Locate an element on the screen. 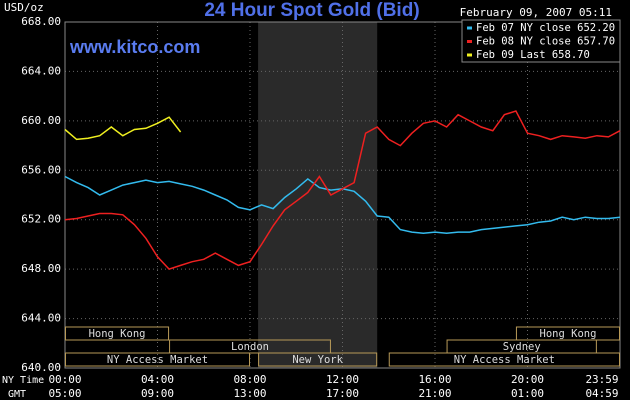 The width and height of the screenshot is (630, 400). watermark: www.kitco.com is located at coordinates (134, 47).